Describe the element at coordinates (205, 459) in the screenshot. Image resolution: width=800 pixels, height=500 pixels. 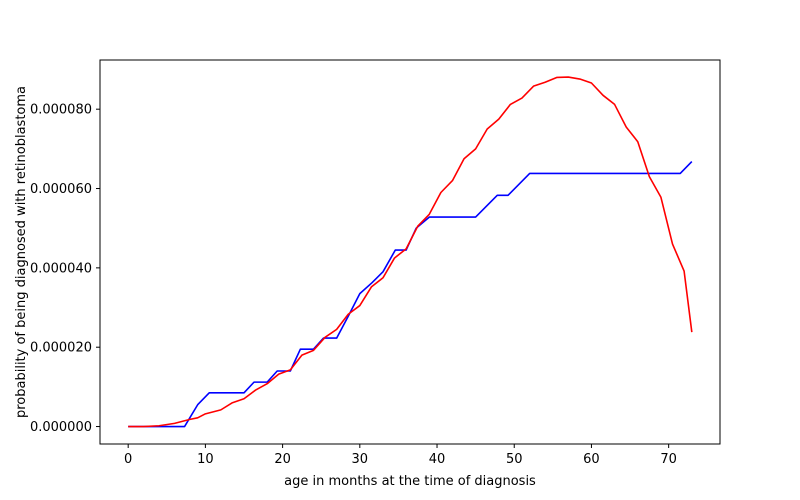
I see `x-tick-label: 10` at that location.